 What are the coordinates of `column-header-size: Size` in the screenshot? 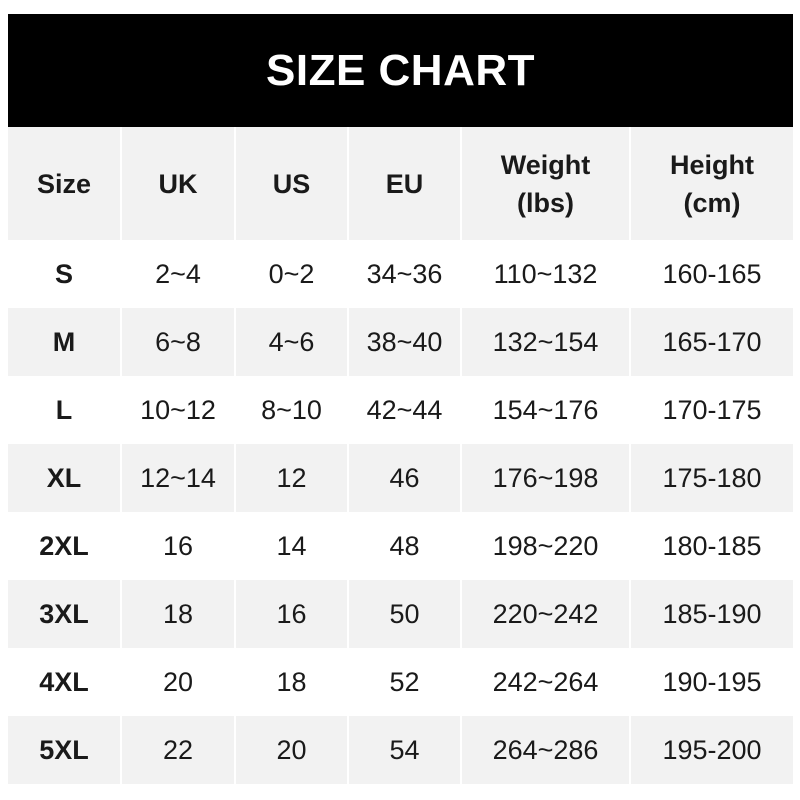 It's located at (64, 183).